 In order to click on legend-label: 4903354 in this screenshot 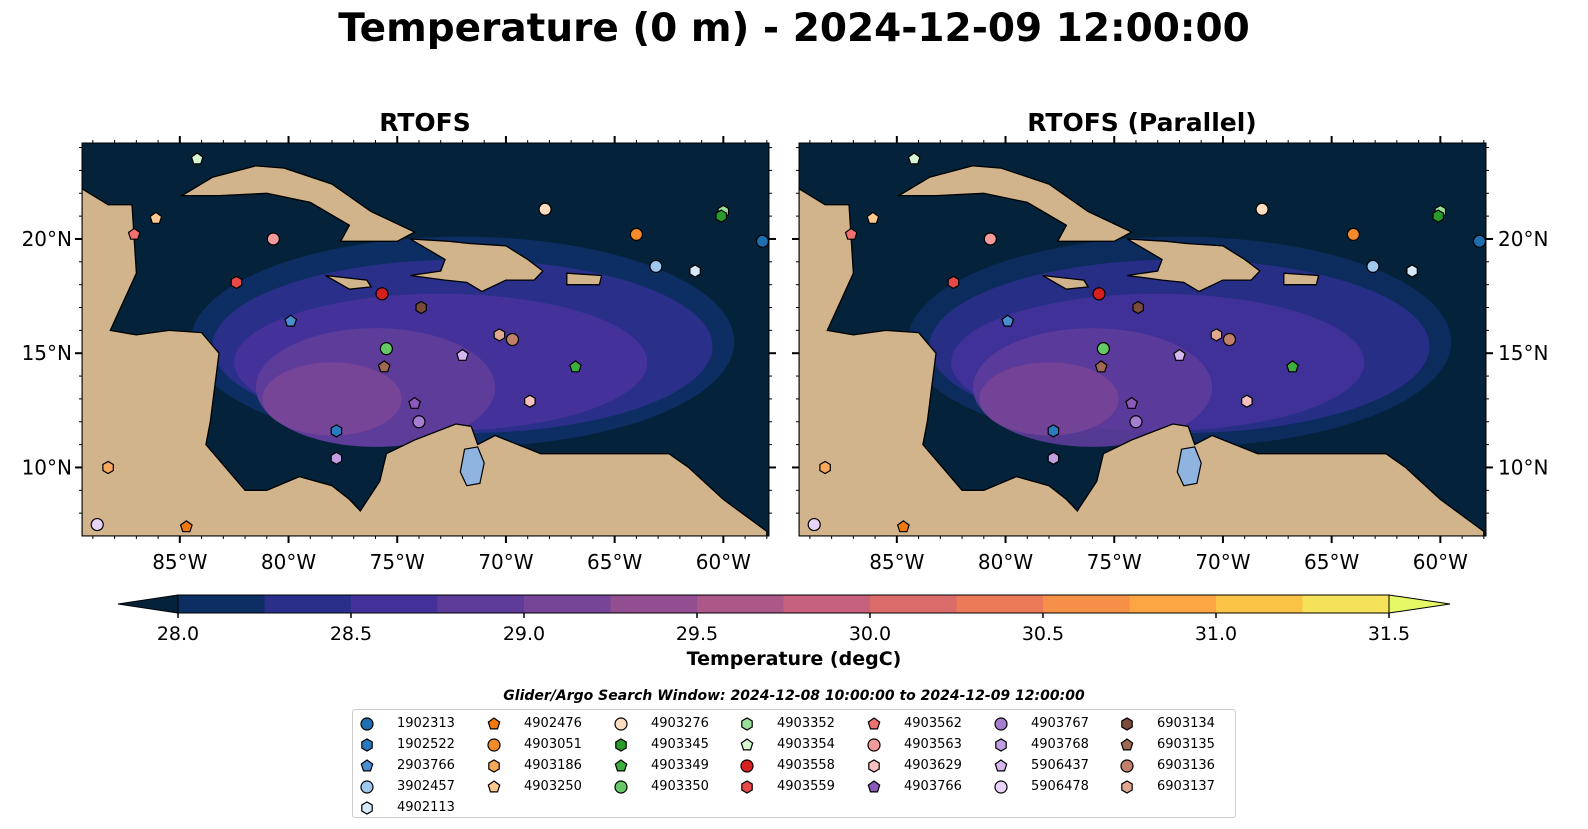, I will do `click(806, 744)`.